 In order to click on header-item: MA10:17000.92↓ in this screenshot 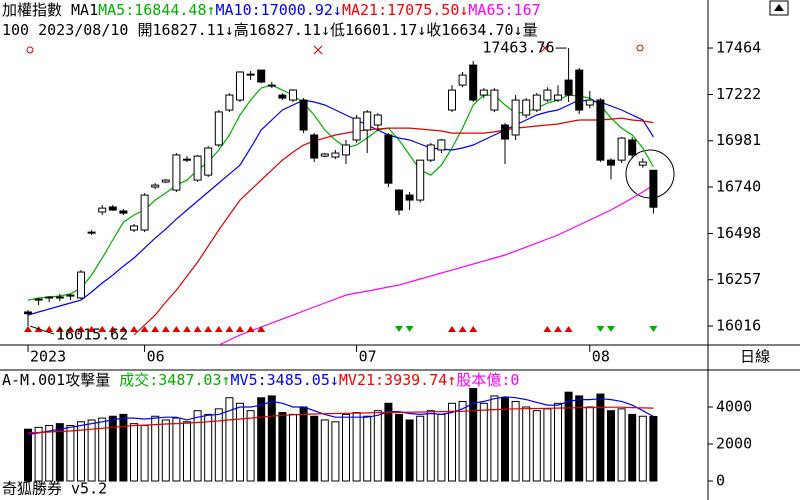, I will do `click(278, 10)`.